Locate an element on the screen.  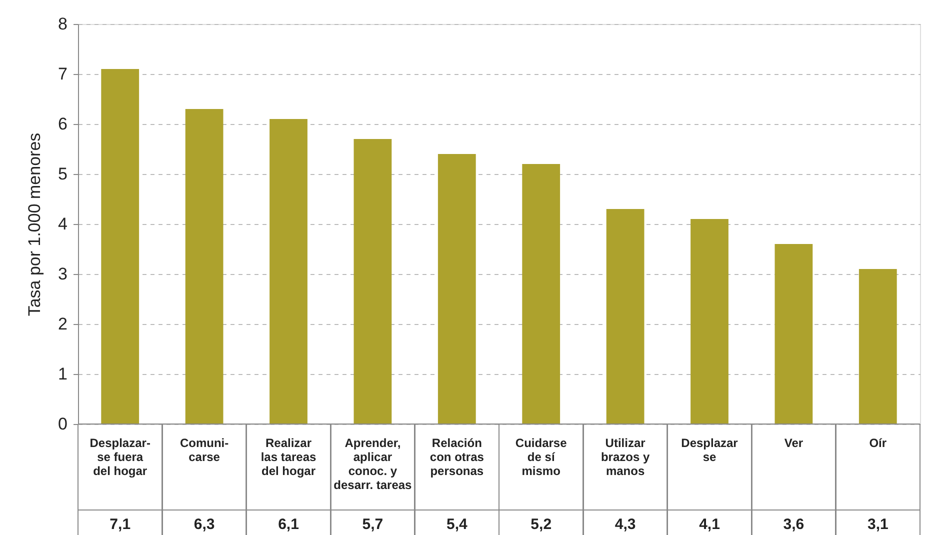
data-label: 3,1 is located at coordinates (877, 524).